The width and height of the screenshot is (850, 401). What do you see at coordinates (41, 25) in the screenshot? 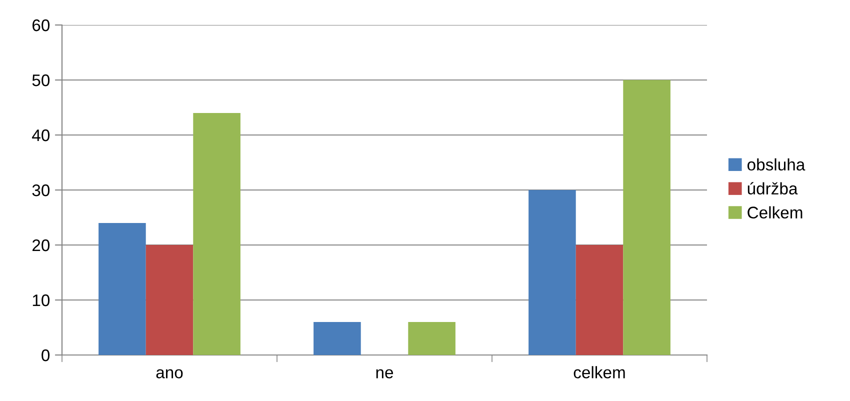
I see `y-tick-label: 60` at bounding box center [41, 25].